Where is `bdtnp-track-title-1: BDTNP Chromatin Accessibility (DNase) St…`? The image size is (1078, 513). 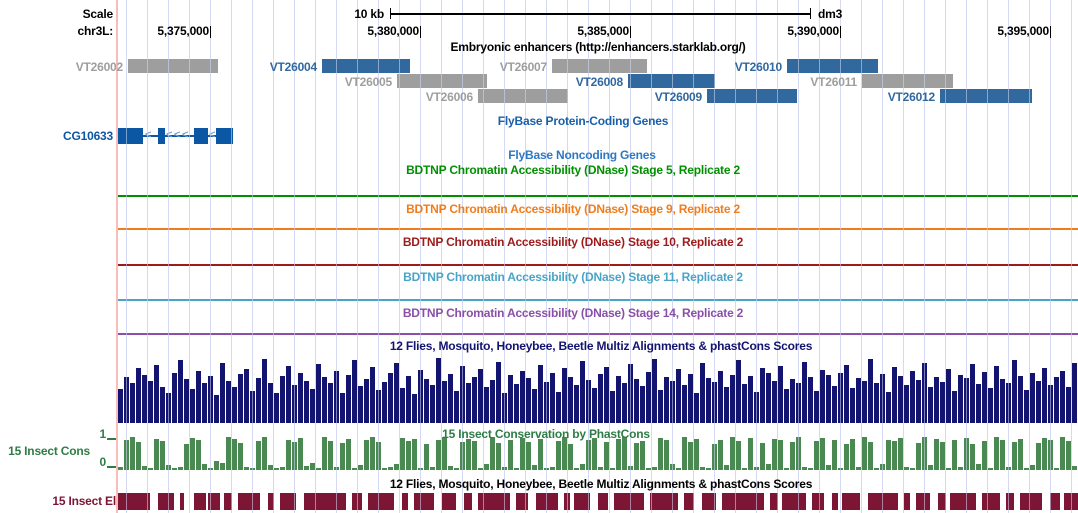 bdtnp-track-title-1: BDTNP Chromatin Accessibility (DNase) St… is located at coordinates (573, 209).